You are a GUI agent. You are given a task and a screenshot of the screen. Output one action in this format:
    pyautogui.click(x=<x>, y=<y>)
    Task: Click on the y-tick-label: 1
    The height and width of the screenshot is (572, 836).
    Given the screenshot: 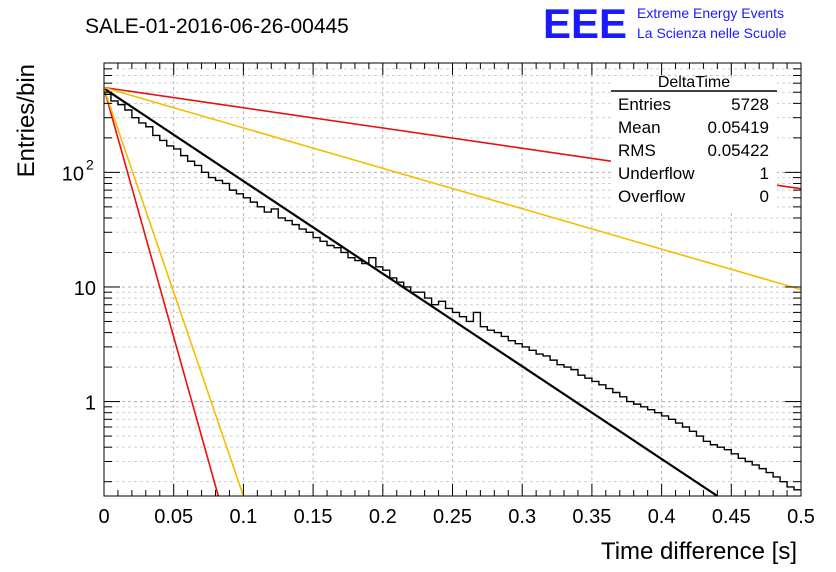 What is the action you would take?
    pyautogui.click(x=90, y=404)
    